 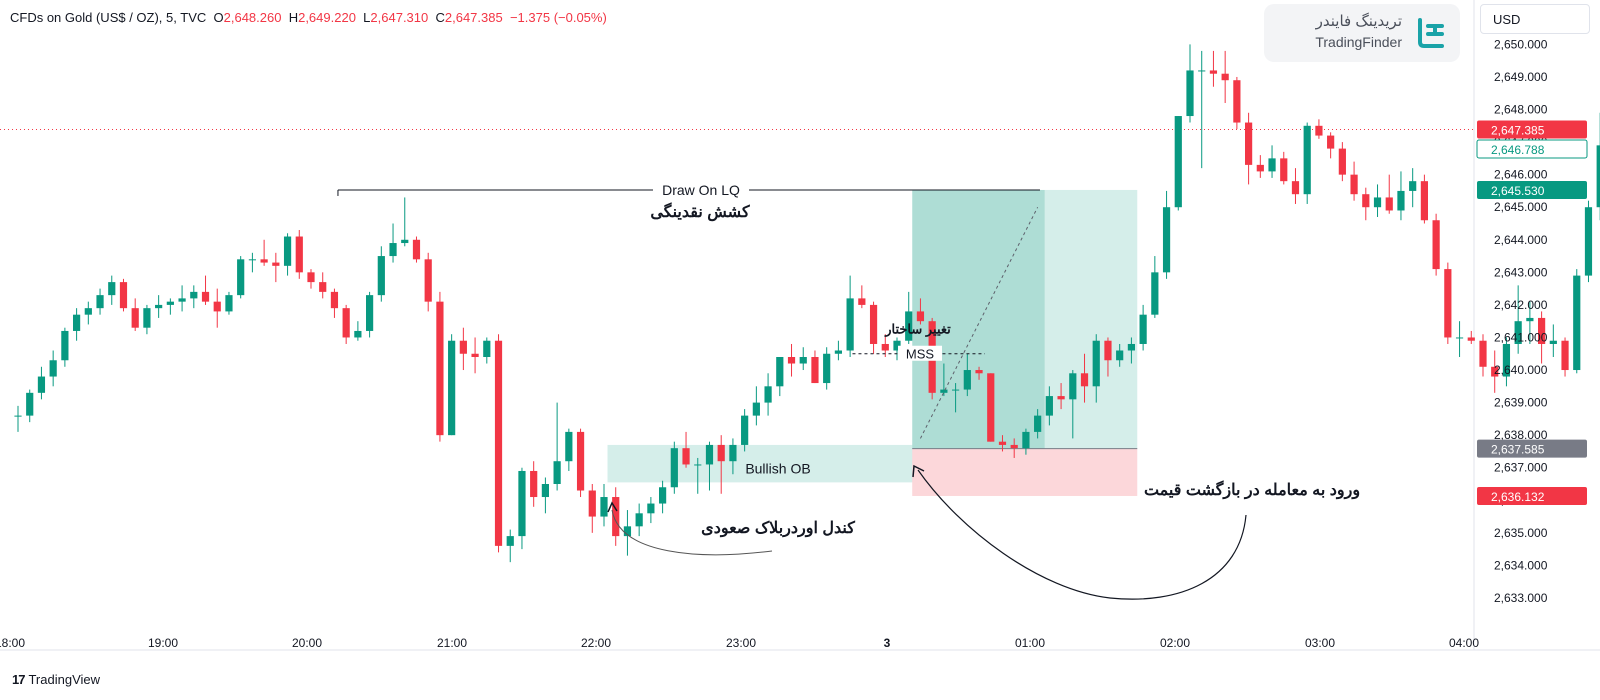 What do you see at coordinates (1518, 191) in the screenshot?
I see `price-tag-label: 2,645.530` at bounding box center [1518, 191].